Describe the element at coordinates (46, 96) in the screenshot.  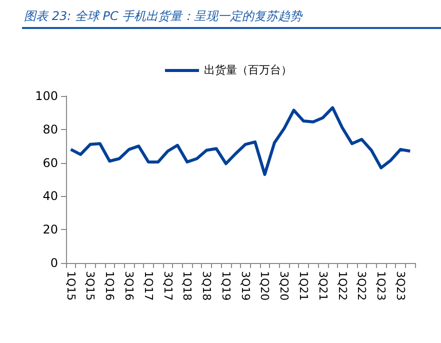
I see `y-tick-label: 100` at that location.